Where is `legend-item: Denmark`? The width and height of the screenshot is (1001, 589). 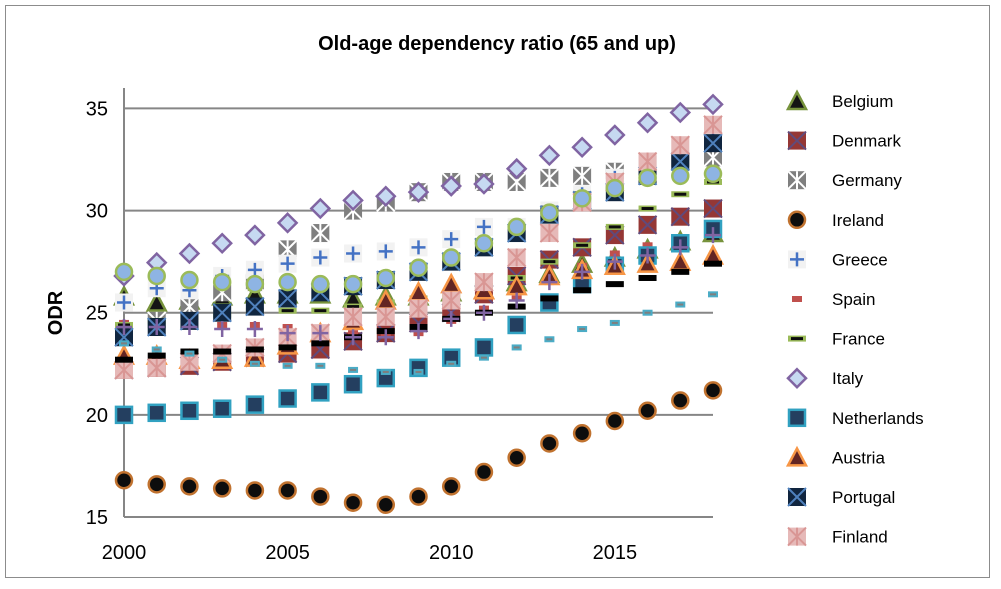 legend-item: Denmark is located at coordinates (844, 140).